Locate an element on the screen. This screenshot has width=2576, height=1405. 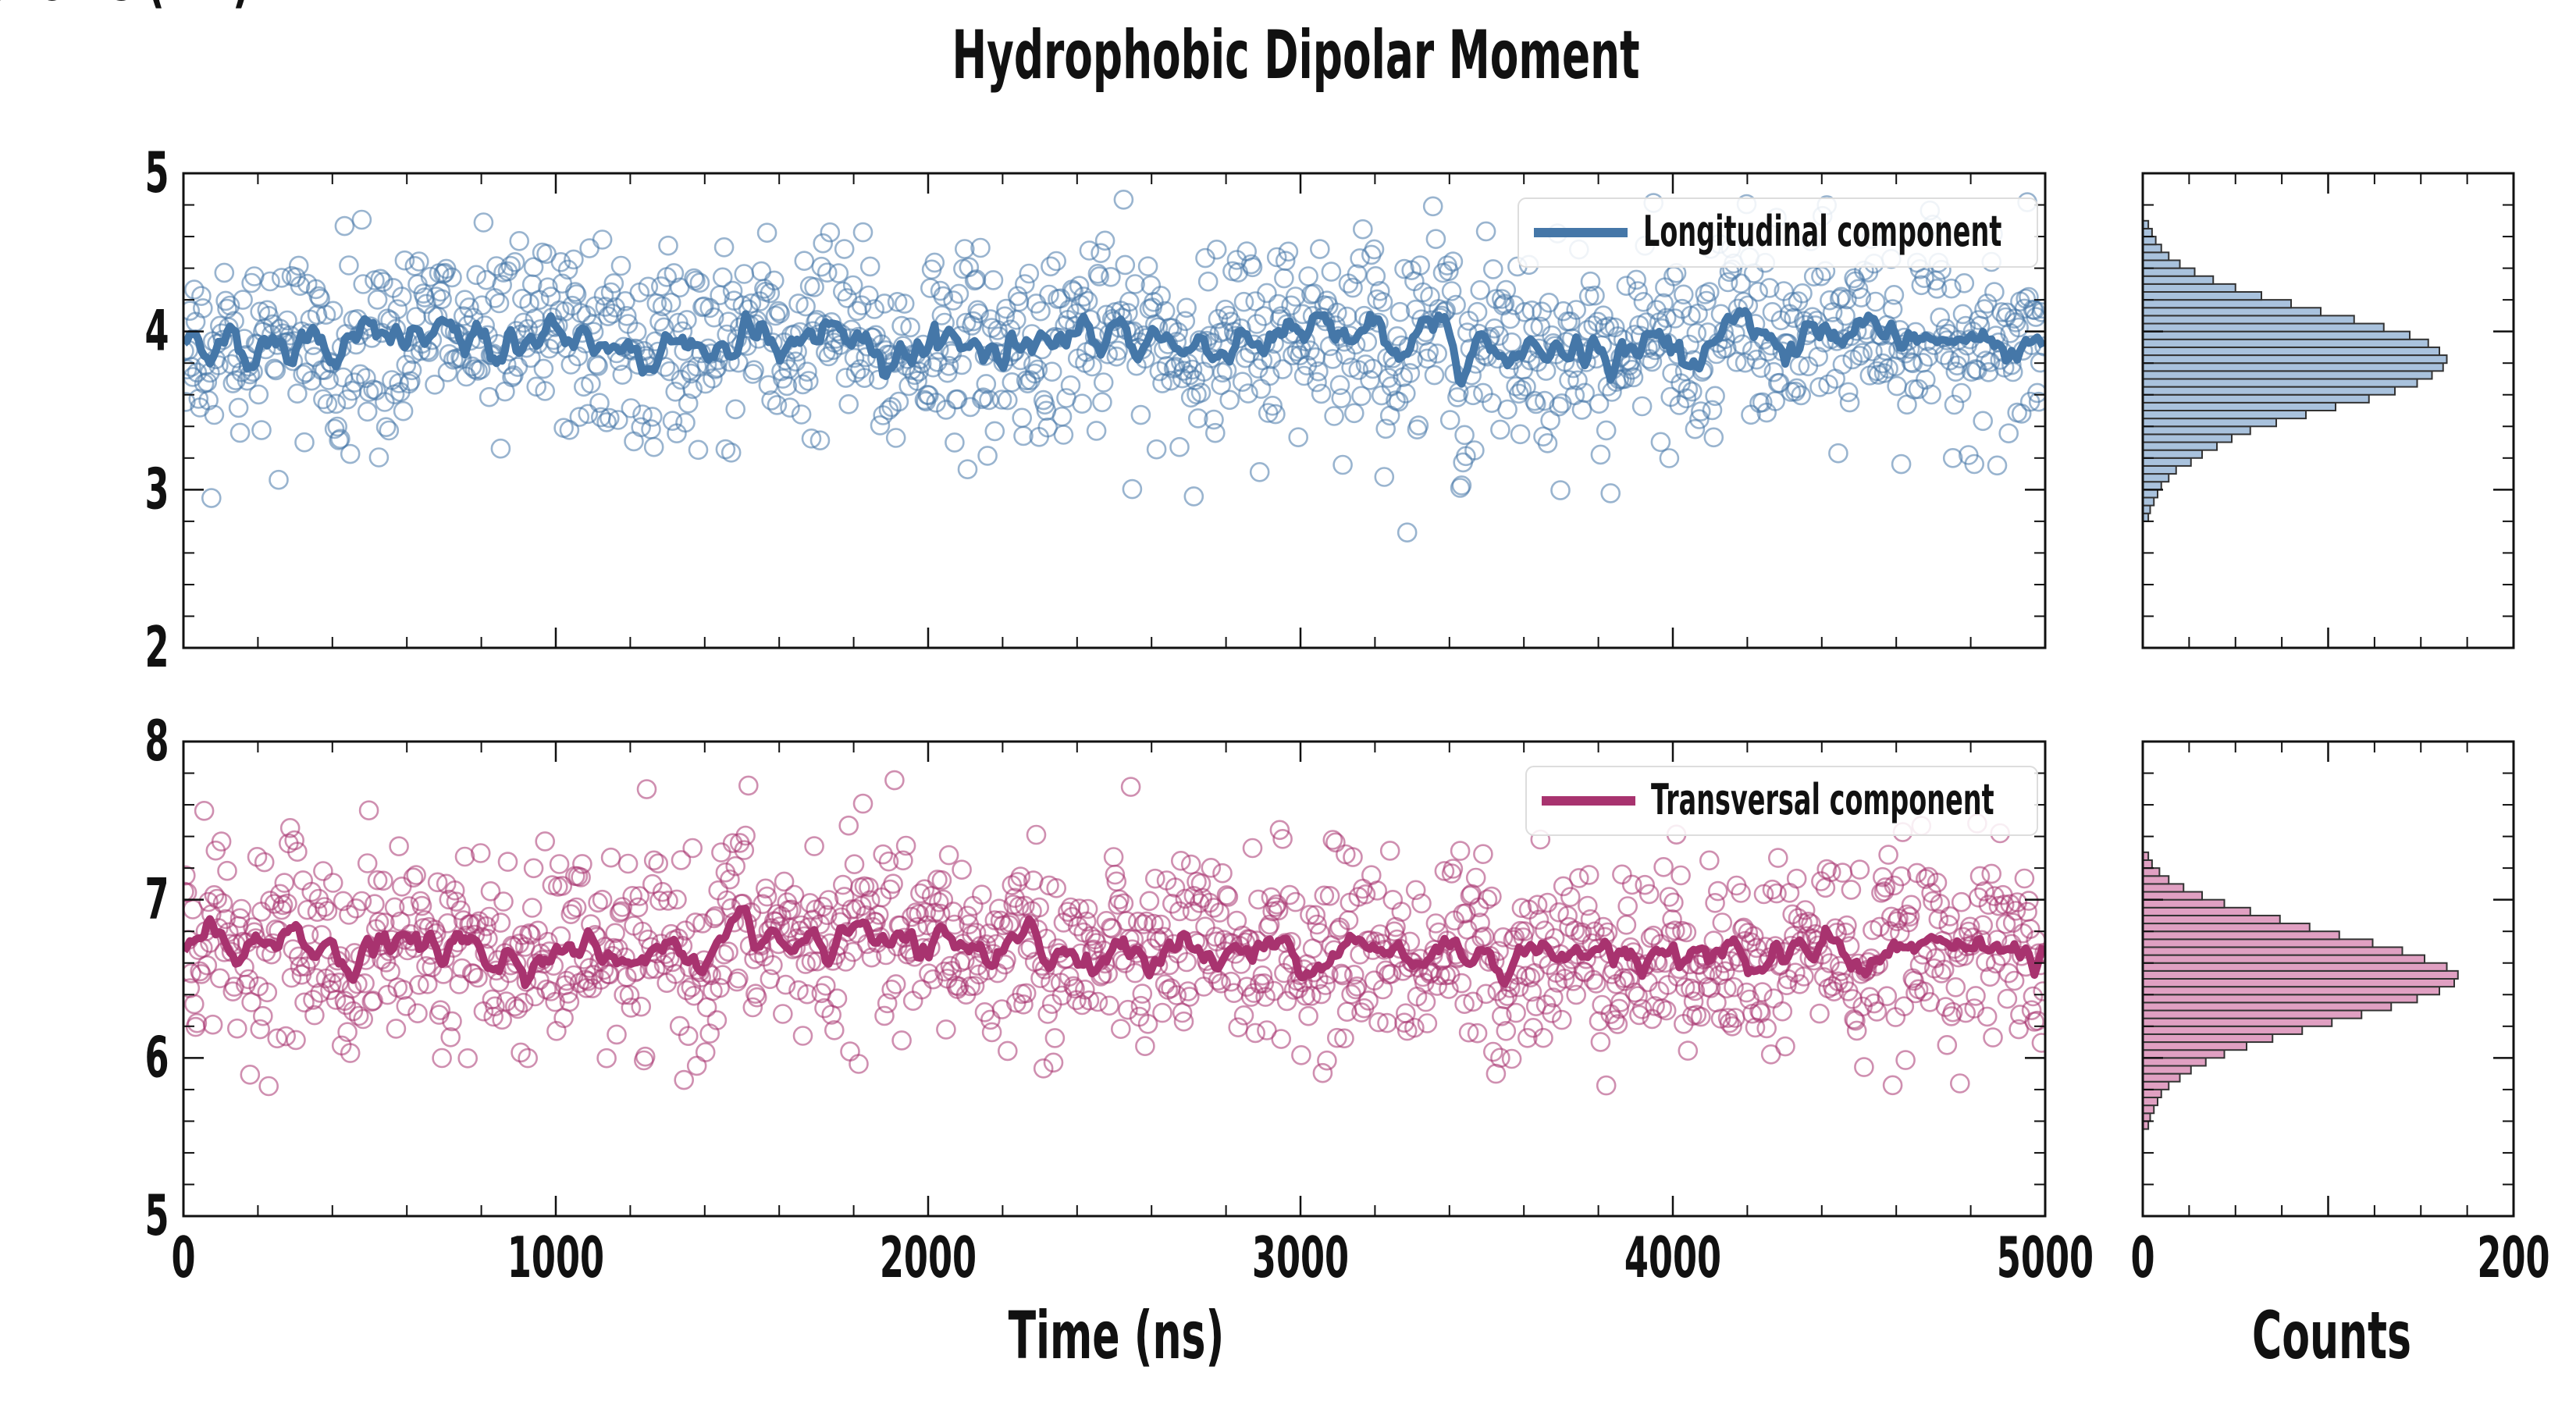
legend-label: Transversal component is located at coordinates (1822, 800).